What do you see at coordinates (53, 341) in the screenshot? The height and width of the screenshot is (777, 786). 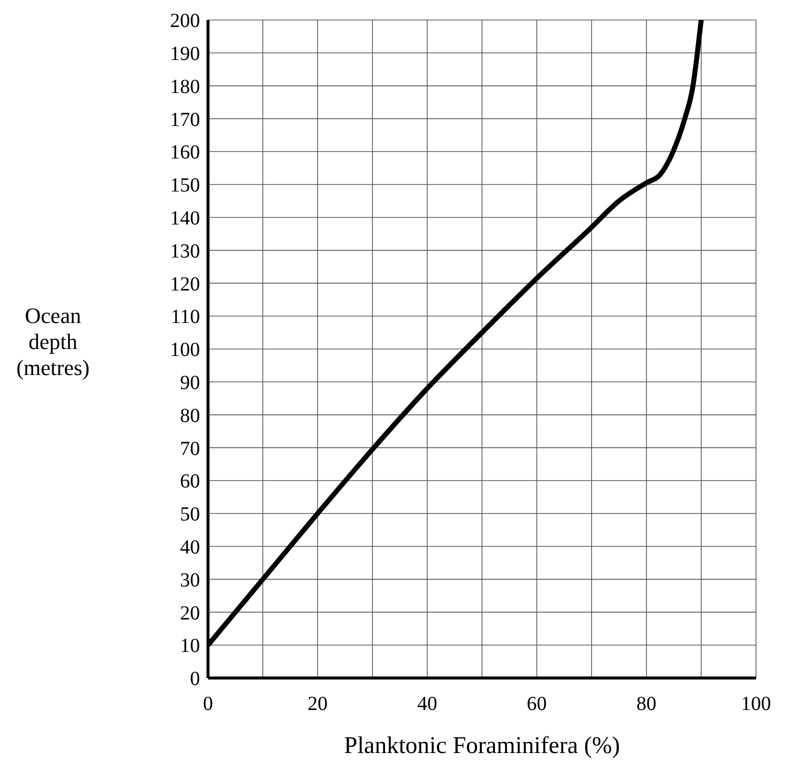 I see `y-axis-title: Ocean depth (metres)` at bounding box center [53, 341].